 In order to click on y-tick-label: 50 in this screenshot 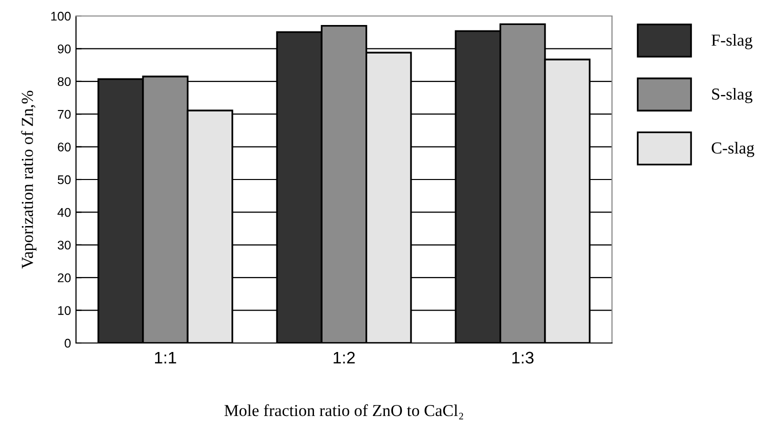, I will do `click(64, 179)`.